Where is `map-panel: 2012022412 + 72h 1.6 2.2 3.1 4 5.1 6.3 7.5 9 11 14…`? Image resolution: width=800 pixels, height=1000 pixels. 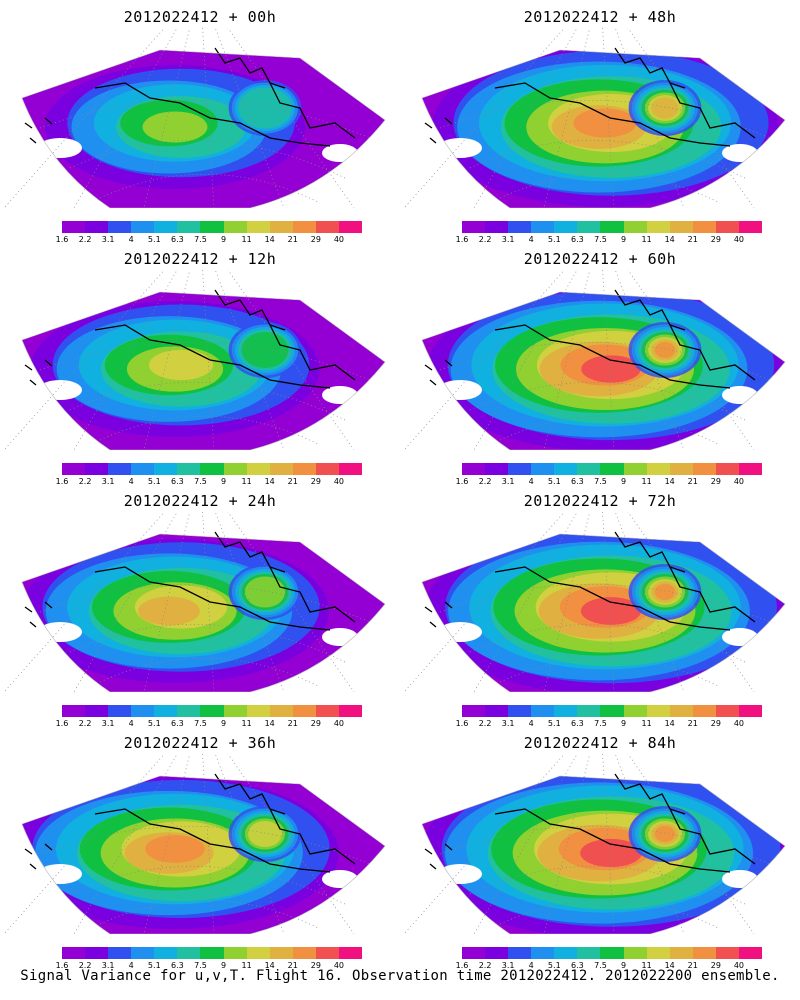 map-panel: 2012022412 + 72h 1.6 2.2 3.1 4 5.1 6.3 7.5 9 11 14… is located at coordinates (600, 606).